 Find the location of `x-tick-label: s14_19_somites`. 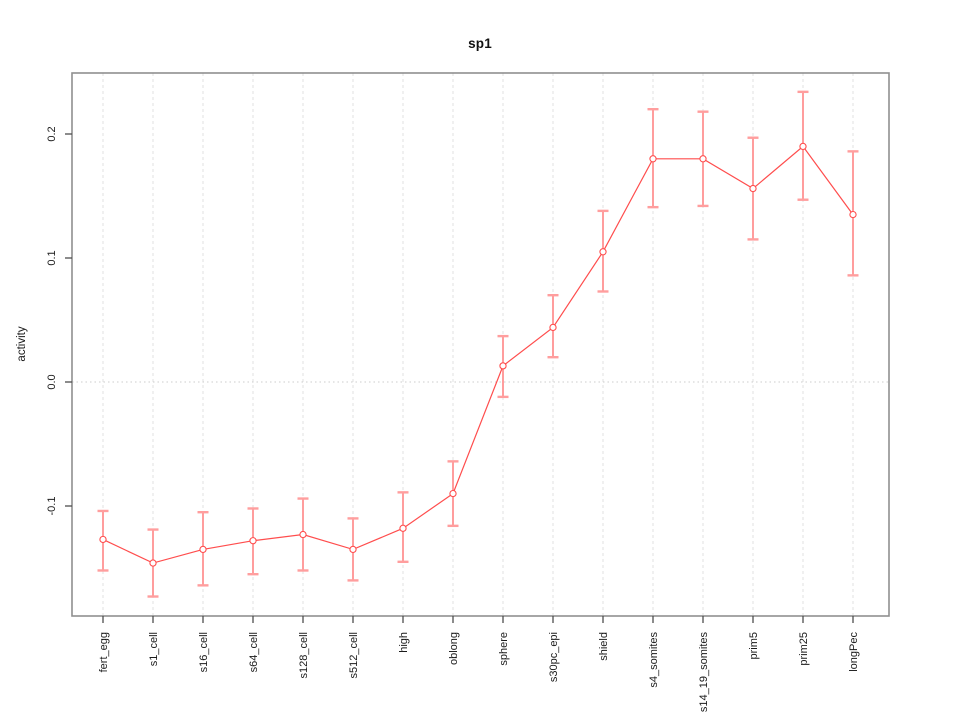

x-tick-label: s14_19_somites is located at coordinates (704, 672).